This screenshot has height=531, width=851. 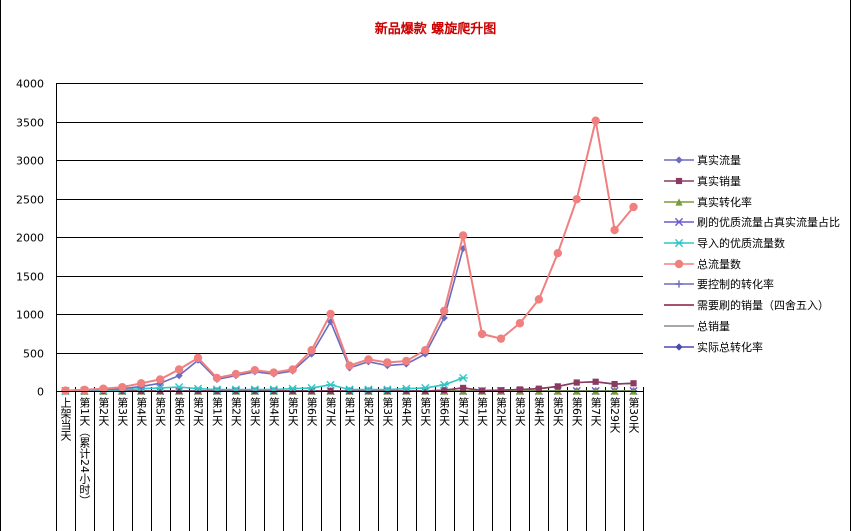 What do you see at coordinates (752, 243) in the screenshot?
I see `legend-item-imported-traffic: 导入的优质流量数` at bounding box center [752, 243].